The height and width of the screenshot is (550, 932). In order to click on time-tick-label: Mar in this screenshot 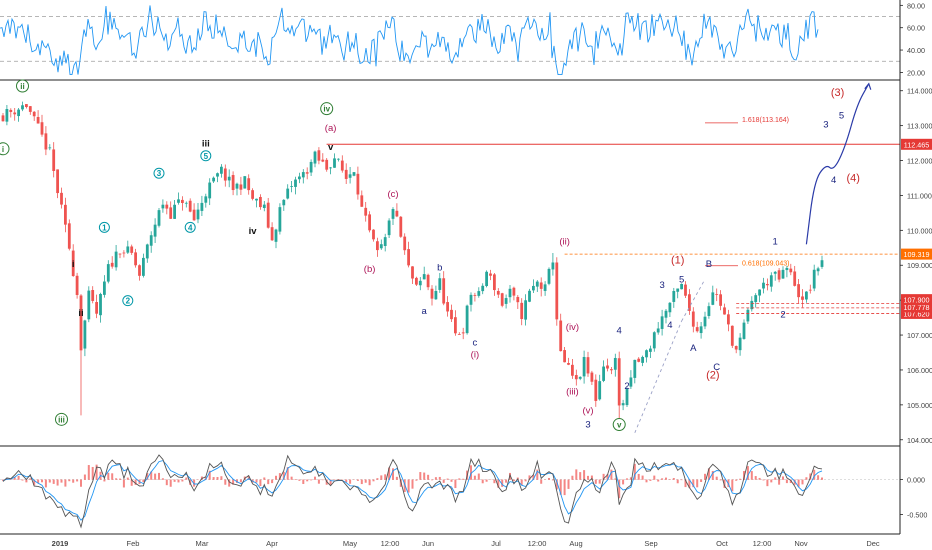, I will do `click(202, 543)`.